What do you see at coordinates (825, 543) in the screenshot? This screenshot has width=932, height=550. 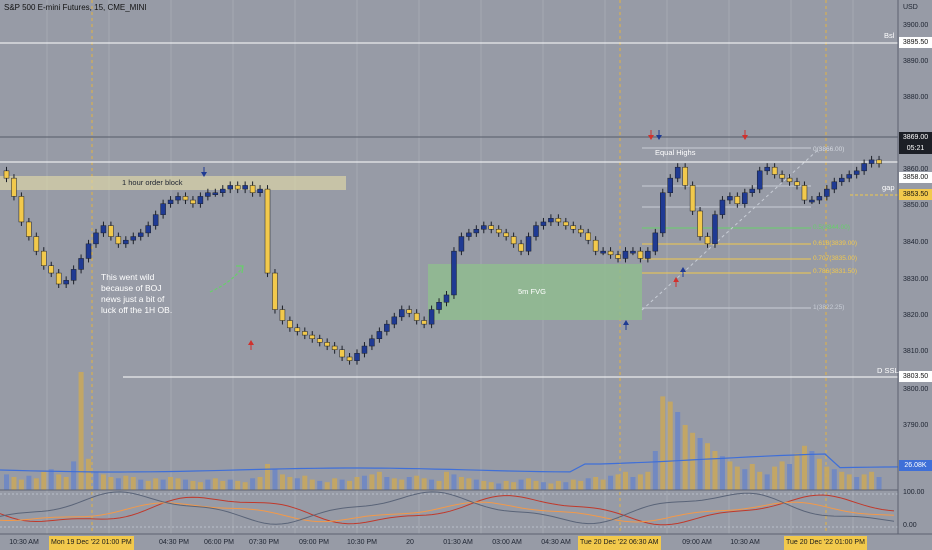 I see `time-highlight-end: Tue 20 Dec '22 01:00 PM` at bounding box center [825, 543].